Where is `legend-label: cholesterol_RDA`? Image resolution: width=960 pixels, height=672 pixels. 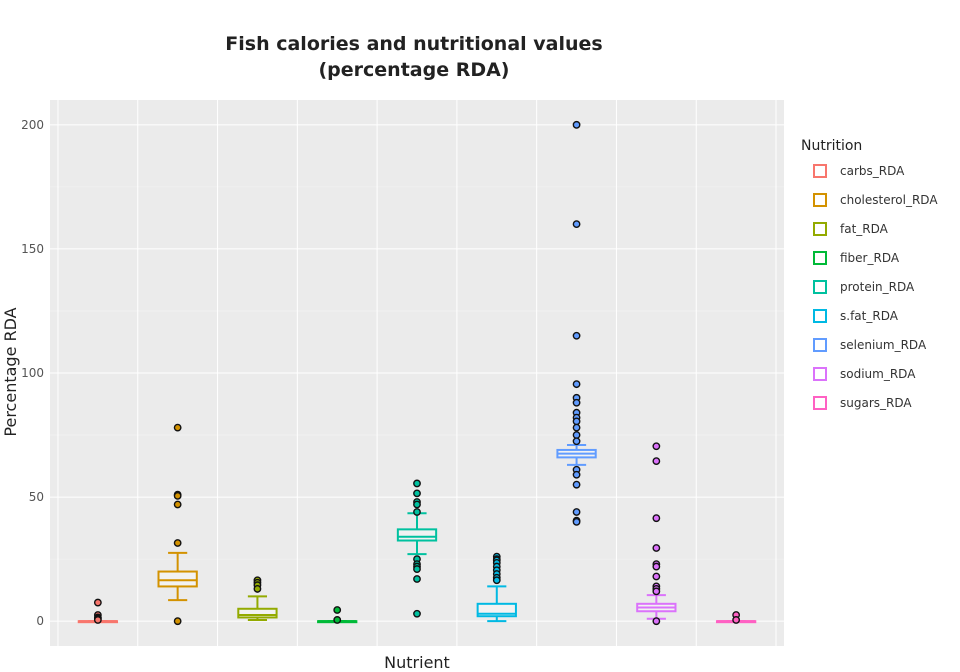
legend-label: cholesterol_RDA is located at coordinates (889, 200).